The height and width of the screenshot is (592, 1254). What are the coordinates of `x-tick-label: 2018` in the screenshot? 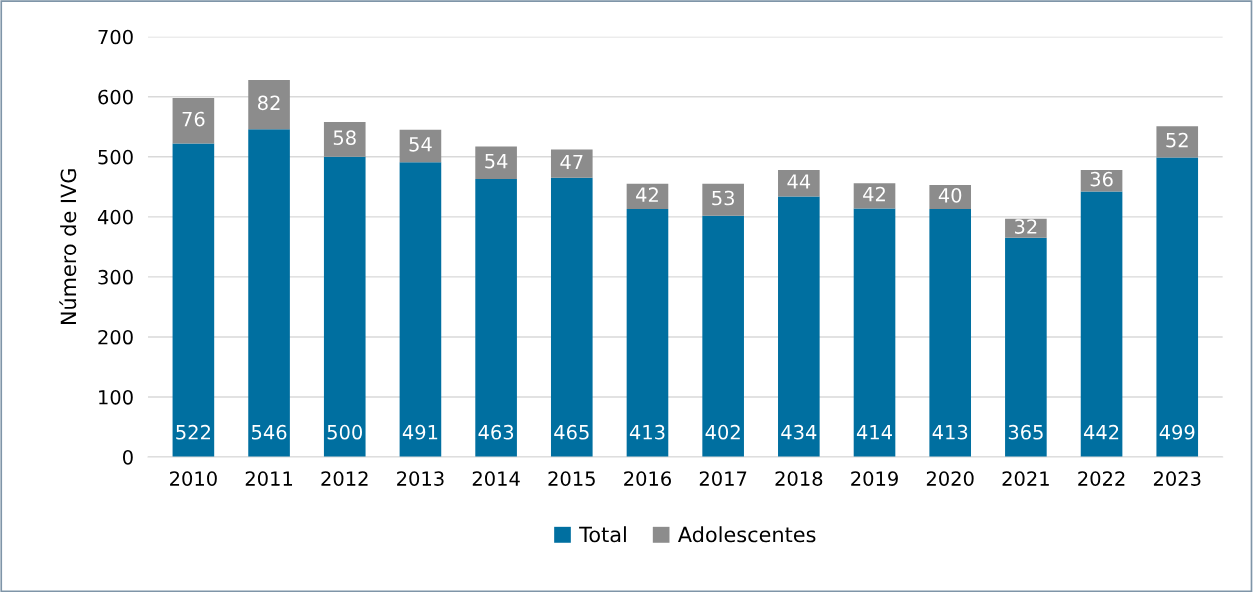 It's located at (799, 478).